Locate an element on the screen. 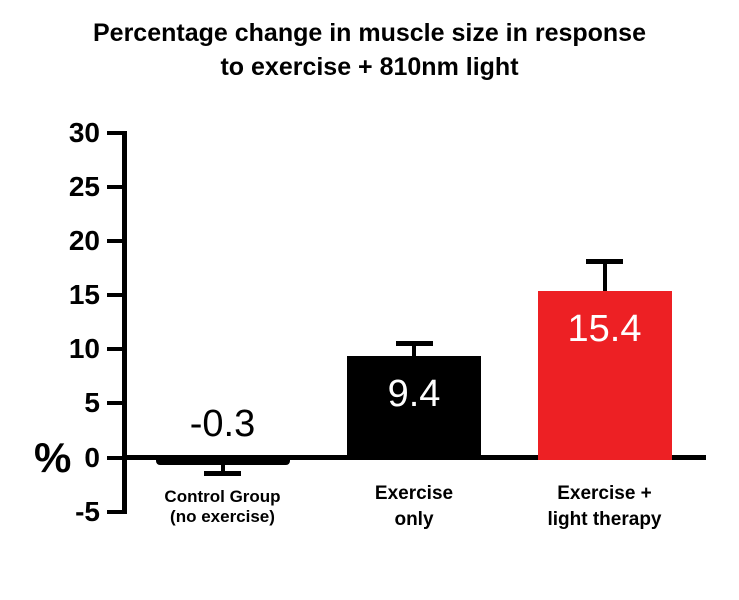 The height and width of the screenshot is (600, 739). y-tick-label: 10 is located at coordinates (84, 349).